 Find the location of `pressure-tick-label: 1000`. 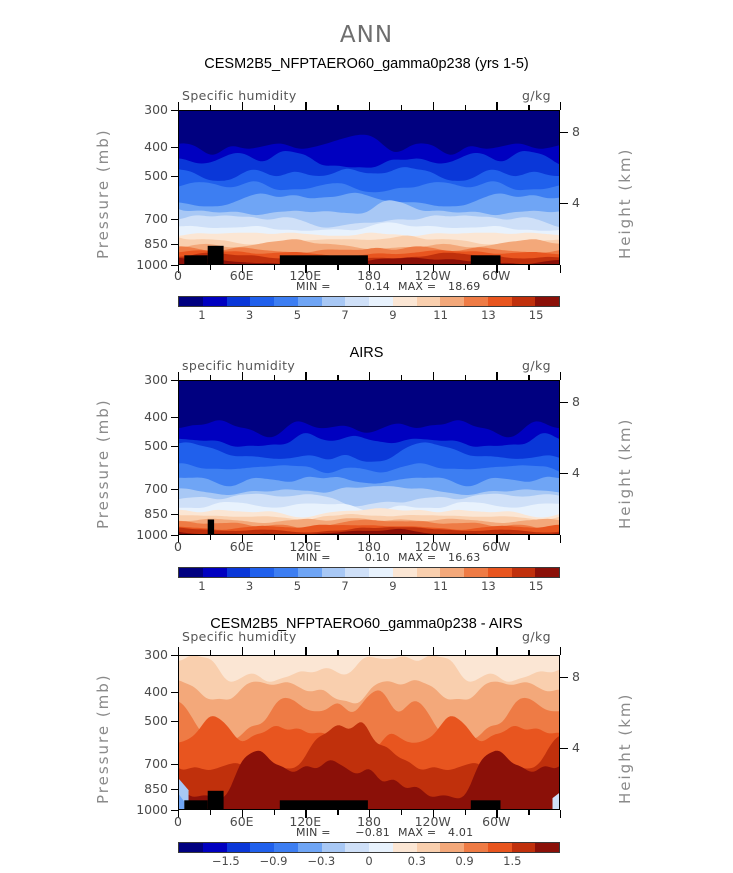

pressure-tick-label: 1000 is located at coordinates (152, 809).